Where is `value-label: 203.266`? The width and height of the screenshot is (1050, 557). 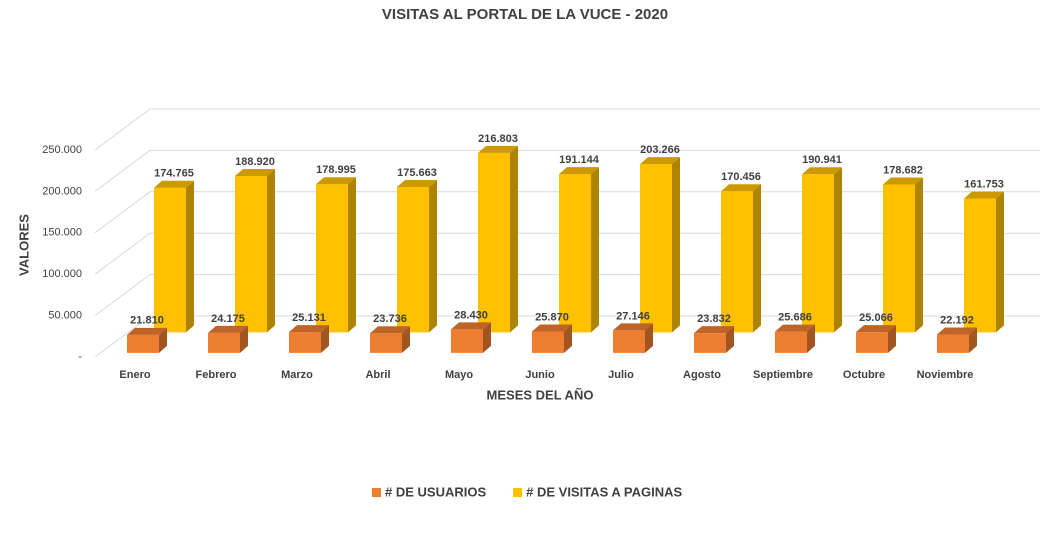
value-label: 203.266 is located at coordinates (660, 150).